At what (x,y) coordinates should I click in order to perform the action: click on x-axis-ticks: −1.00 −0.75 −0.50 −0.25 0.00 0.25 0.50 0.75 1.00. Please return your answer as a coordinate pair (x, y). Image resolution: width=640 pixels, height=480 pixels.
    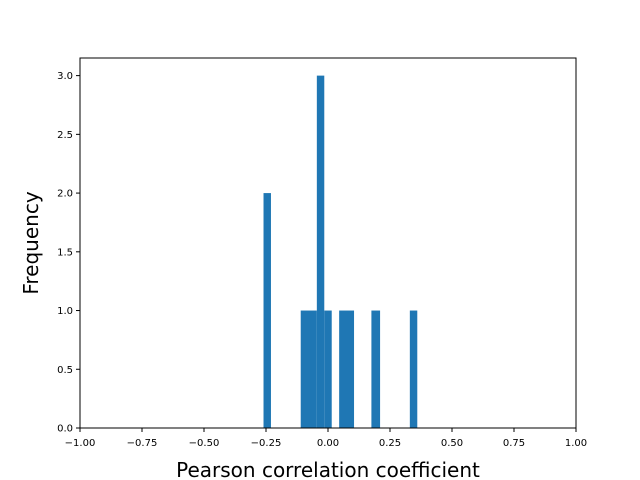
    Looking at the image, I should click on (326, 438).